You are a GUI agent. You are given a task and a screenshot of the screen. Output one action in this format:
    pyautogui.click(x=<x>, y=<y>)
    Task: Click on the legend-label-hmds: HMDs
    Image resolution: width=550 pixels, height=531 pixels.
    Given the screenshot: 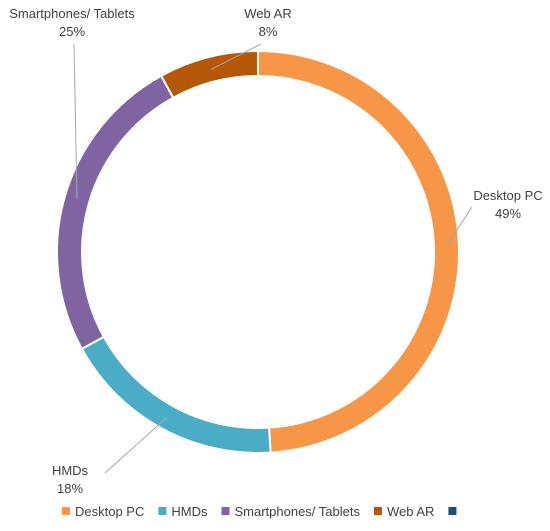 What is the action you would take?
    pyautogui.click(x=189, y=511)
    